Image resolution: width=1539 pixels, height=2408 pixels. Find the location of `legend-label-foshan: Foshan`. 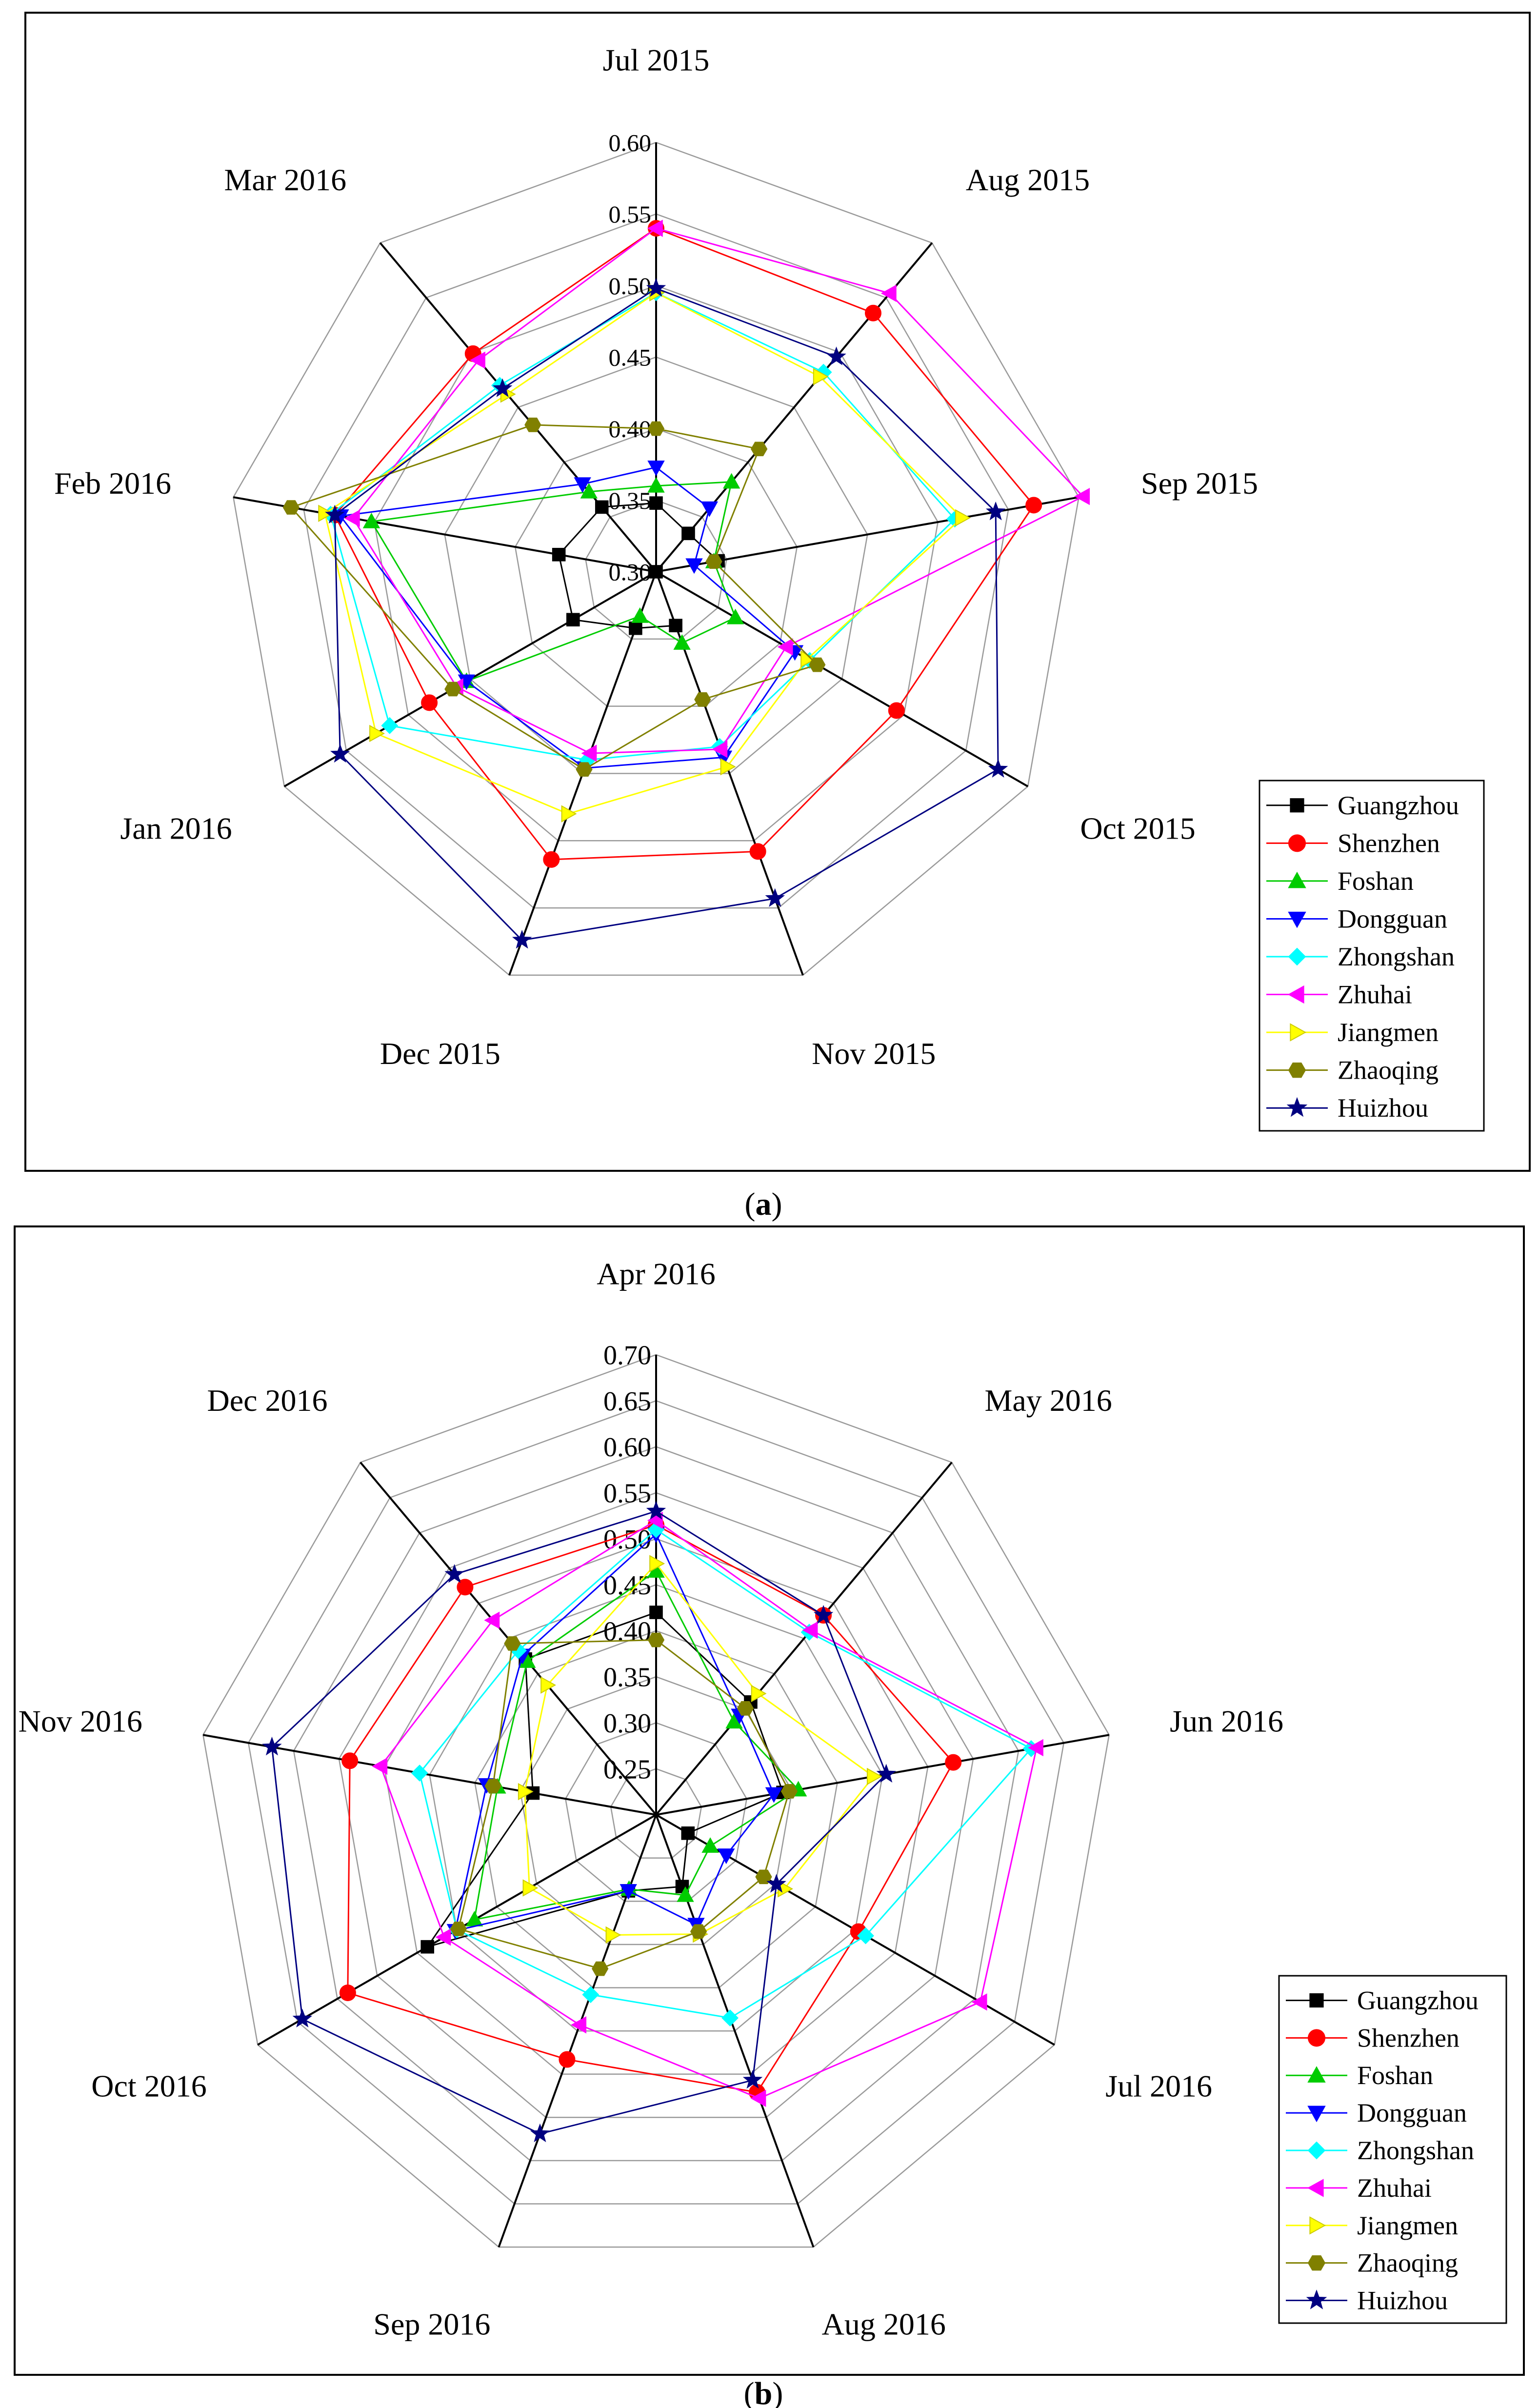

legend-label-foshan: Foshan is located at coordinates (1376, 881).